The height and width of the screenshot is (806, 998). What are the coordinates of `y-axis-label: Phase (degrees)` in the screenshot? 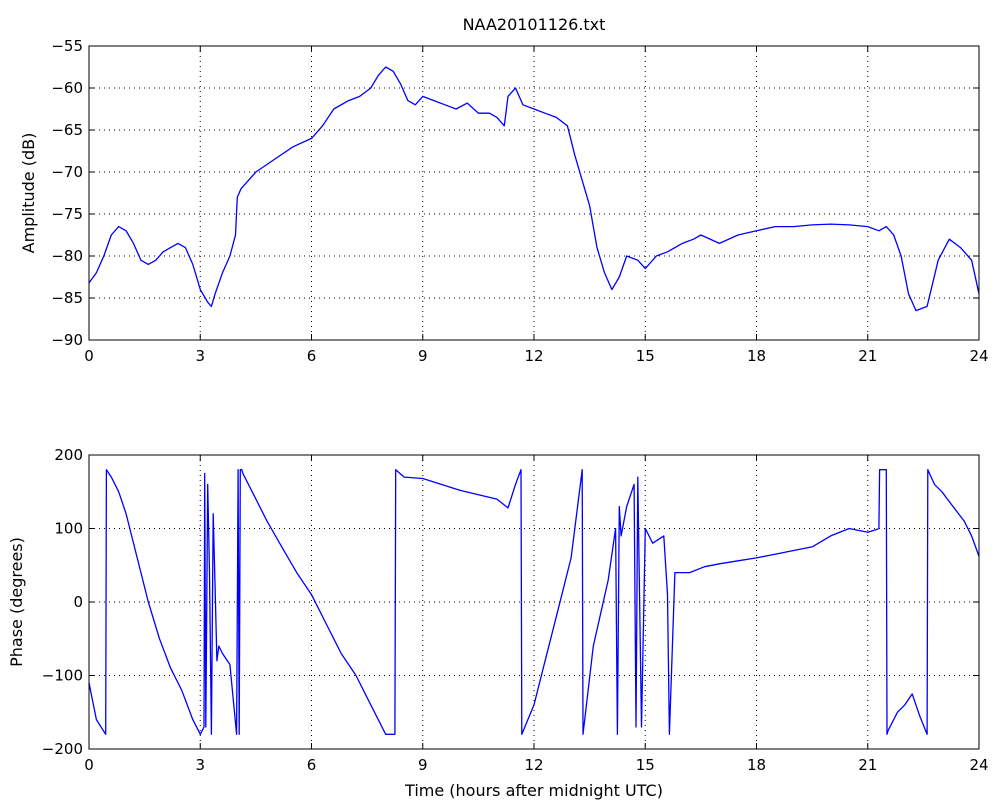 It's located at (16, 602).